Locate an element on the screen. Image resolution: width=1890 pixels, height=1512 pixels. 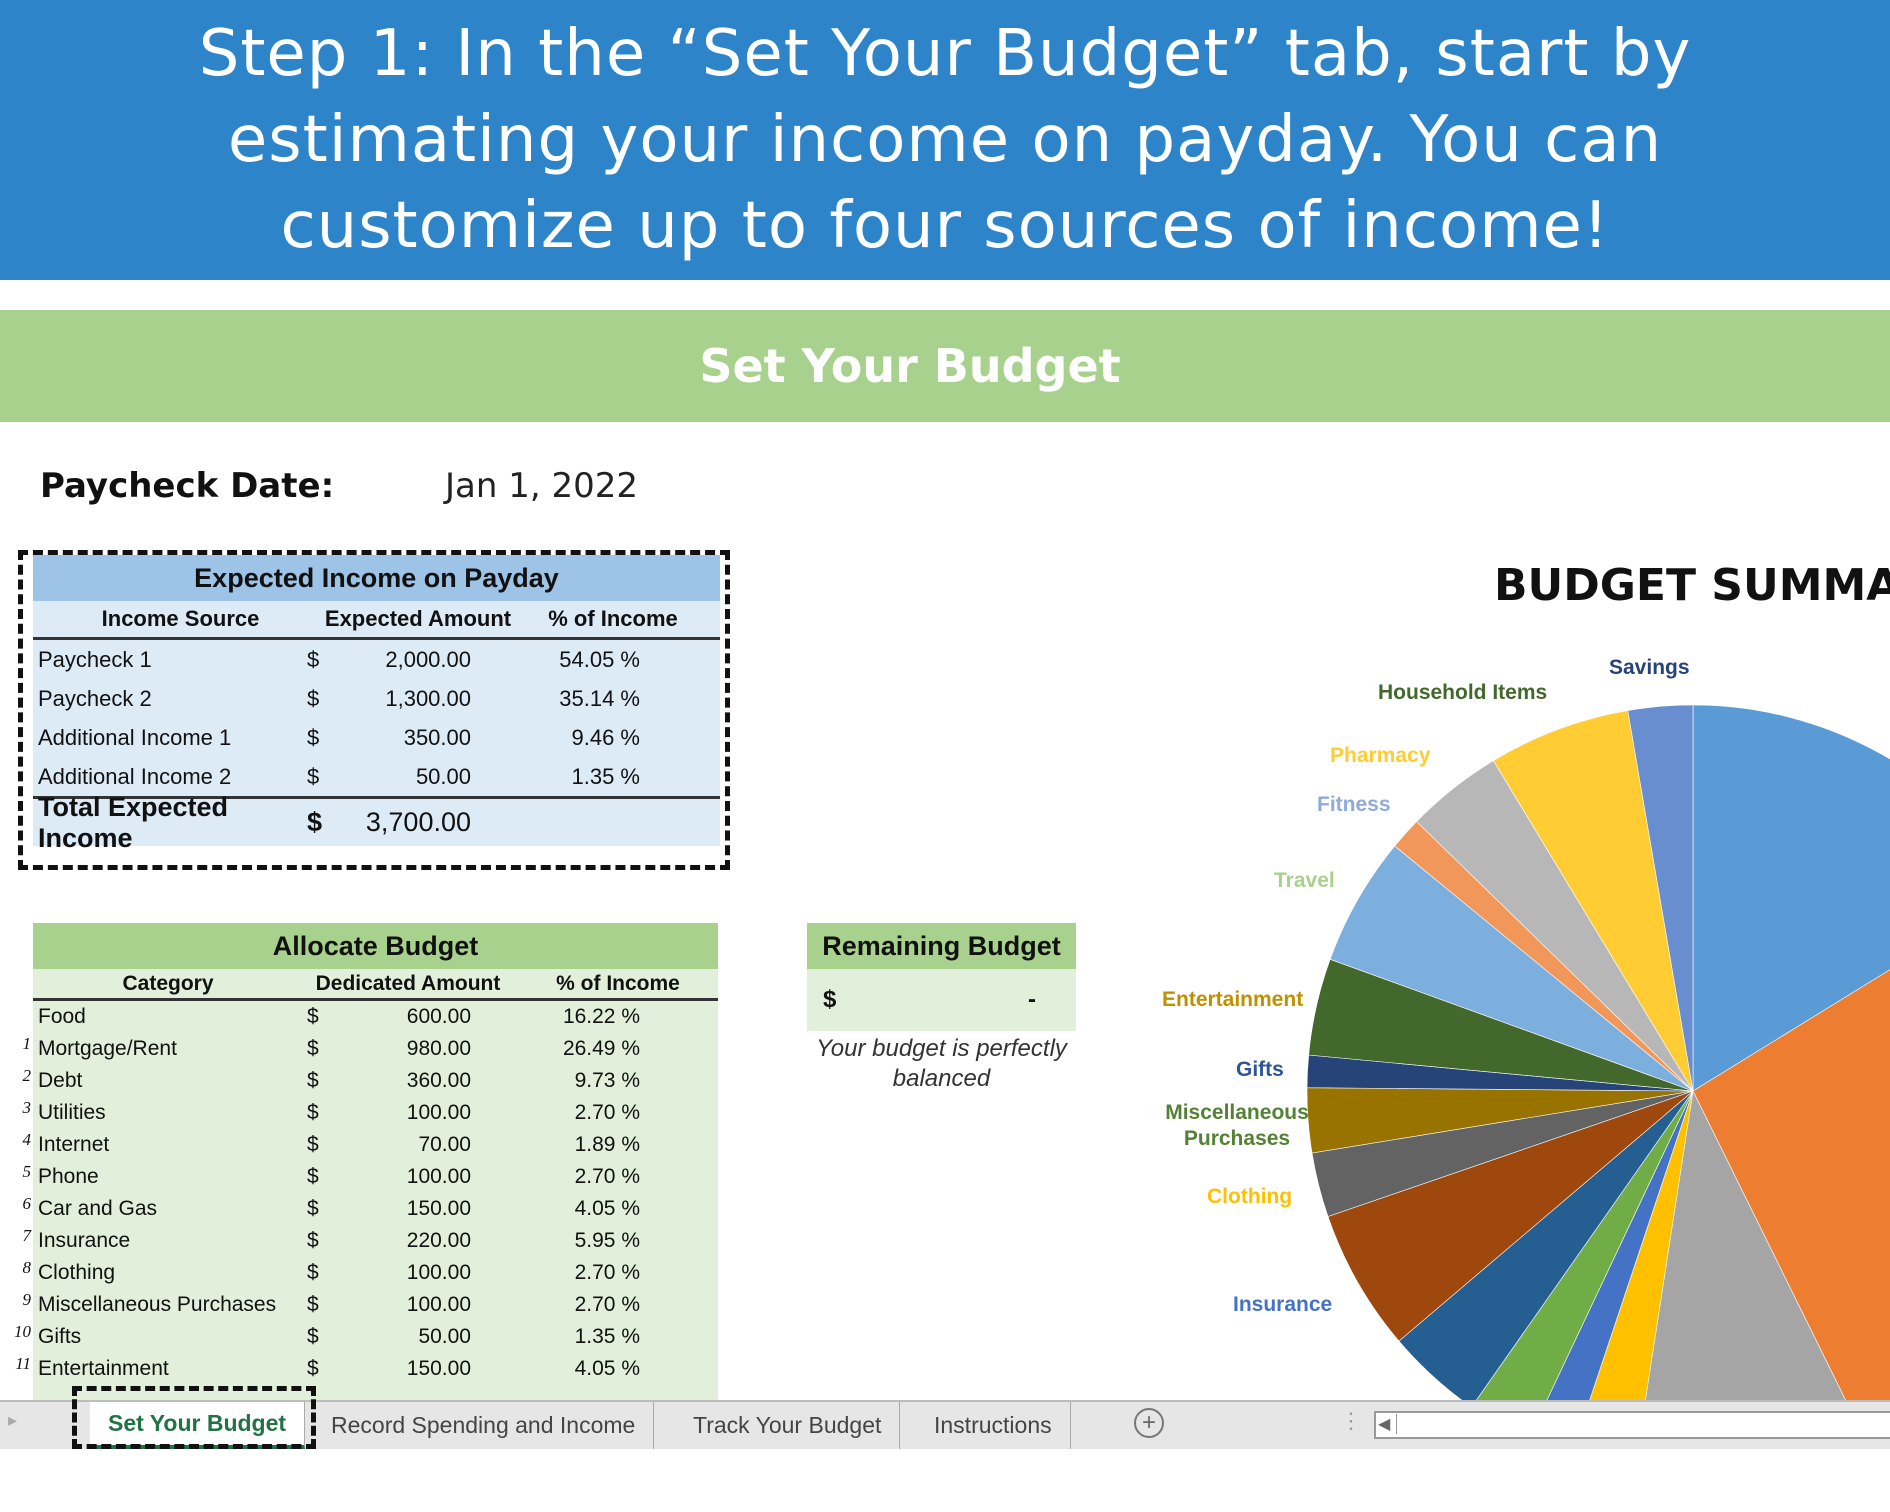
paycheck-date-label: Paycheck Date: is located at coordinates (187, 486).